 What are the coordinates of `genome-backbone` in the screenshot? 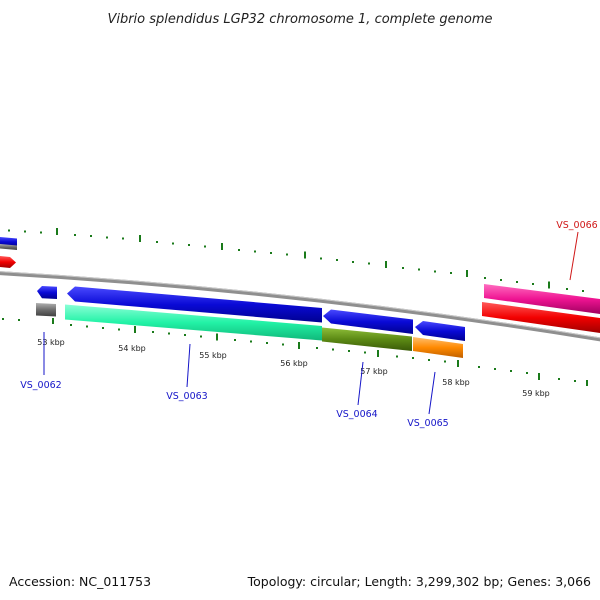 It's located at (300, 306).